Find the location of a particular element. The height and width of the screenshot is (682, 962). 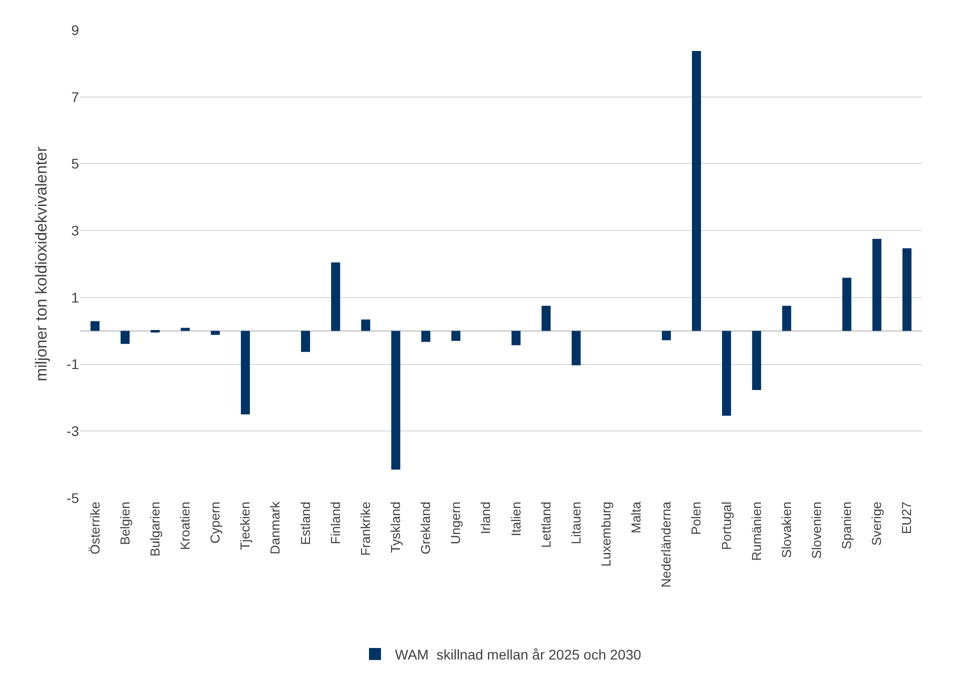

x-tick-label: EU27 is located at coordinates (906, 518).